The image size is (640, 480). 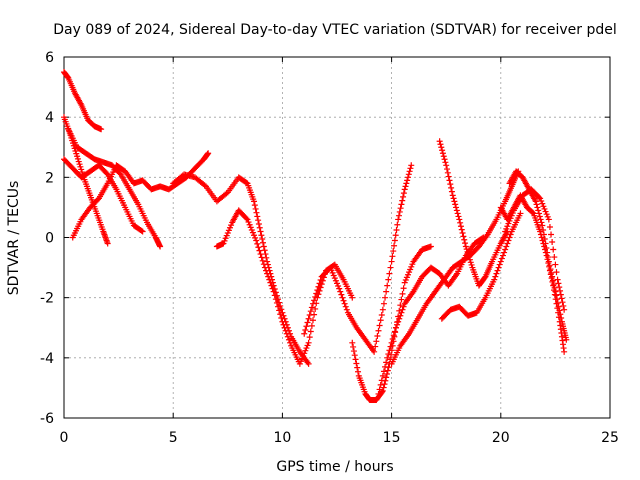 What do you see at coordinates (173, 438) in the screenshot?
I see `x-tick-label: 5` at bounding box center [173, 438].